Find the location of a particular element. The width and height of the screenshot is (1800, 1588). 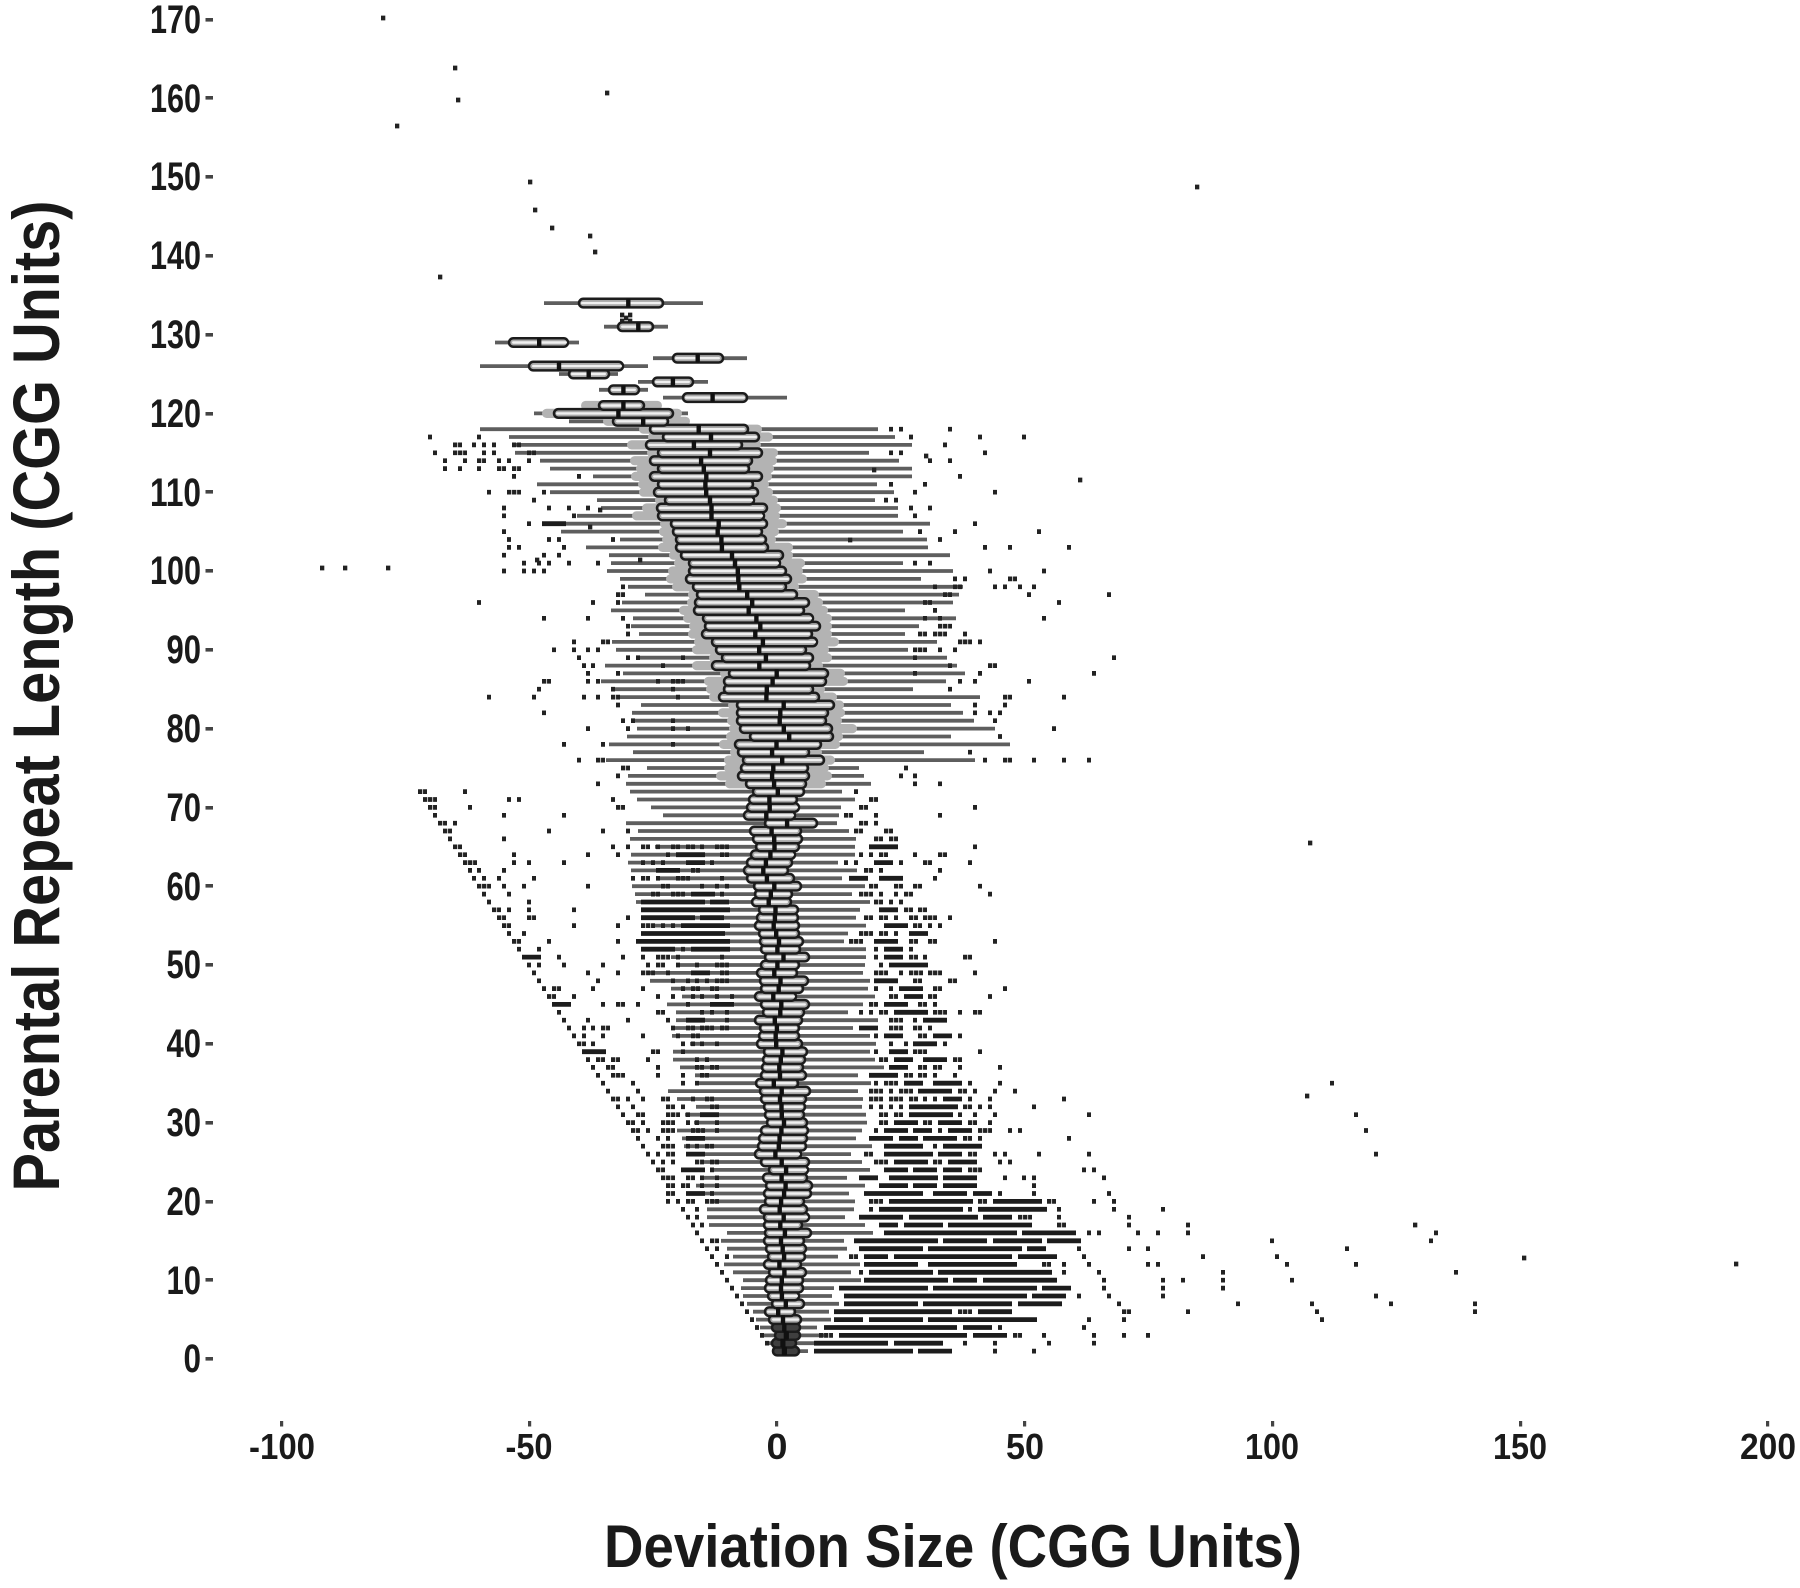

svg-text: 120 is located at coordinates (175, 414).